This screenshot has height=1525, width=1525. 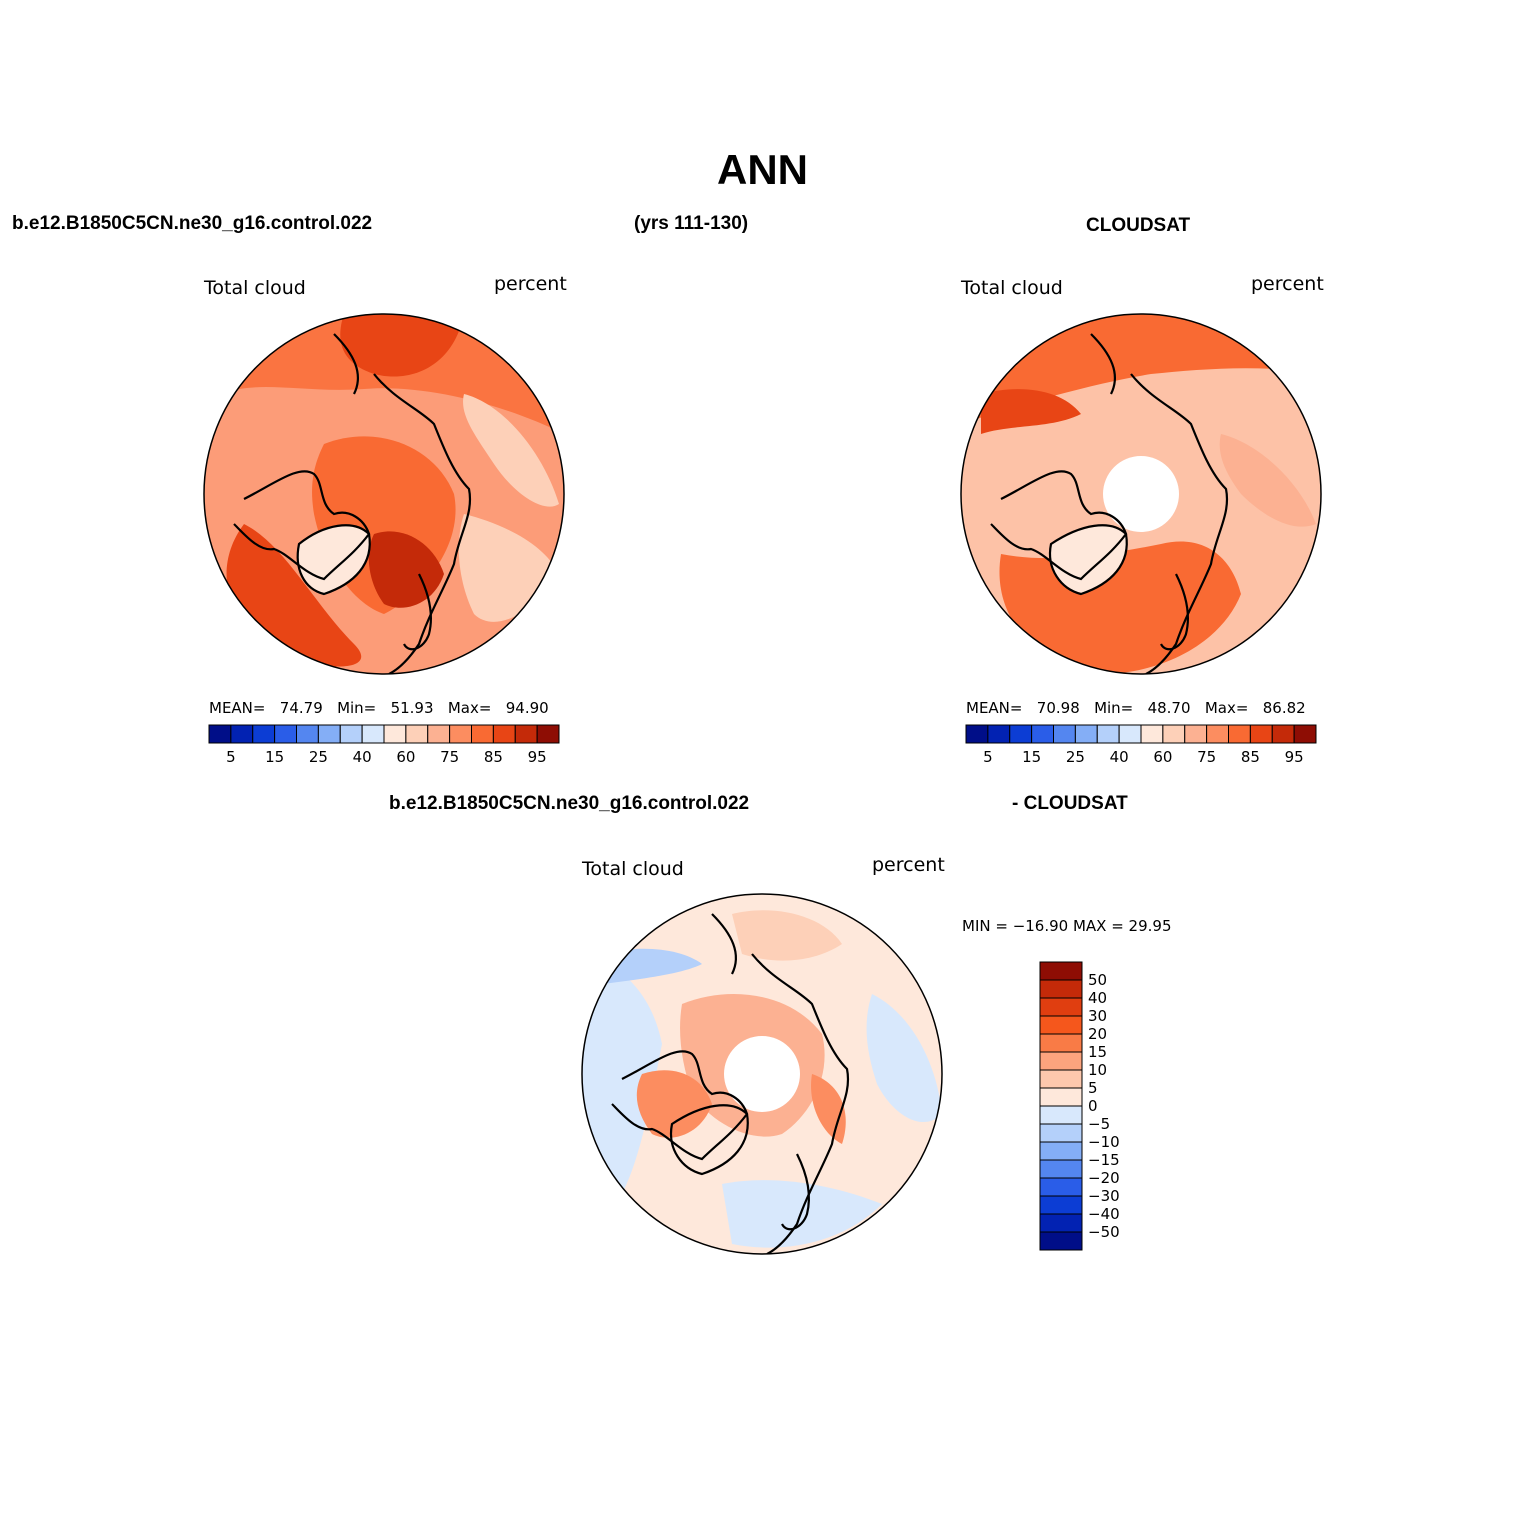 What do you see at coordinates (1098, 1070) in the screenshot?
I see `diff-colorbar-label: 10` at bounding box center [1098, 1070].